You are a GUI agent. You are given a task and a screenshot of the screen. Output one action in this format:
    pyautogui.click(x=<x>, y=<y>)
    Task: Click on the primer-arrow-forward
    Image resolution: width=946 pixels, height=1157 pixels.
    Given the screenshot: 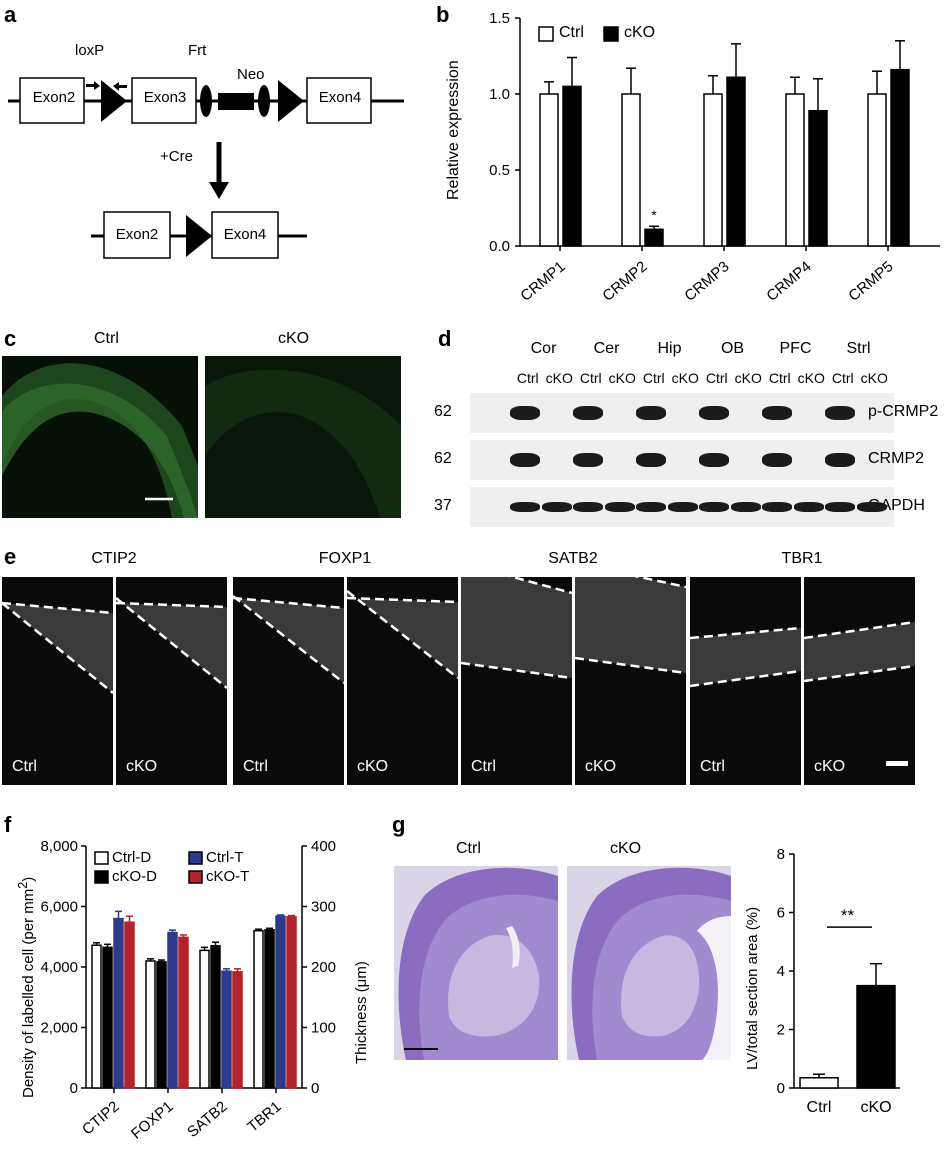 What is the action you would take?
    pyautogui.click(x=93, y=85)
    